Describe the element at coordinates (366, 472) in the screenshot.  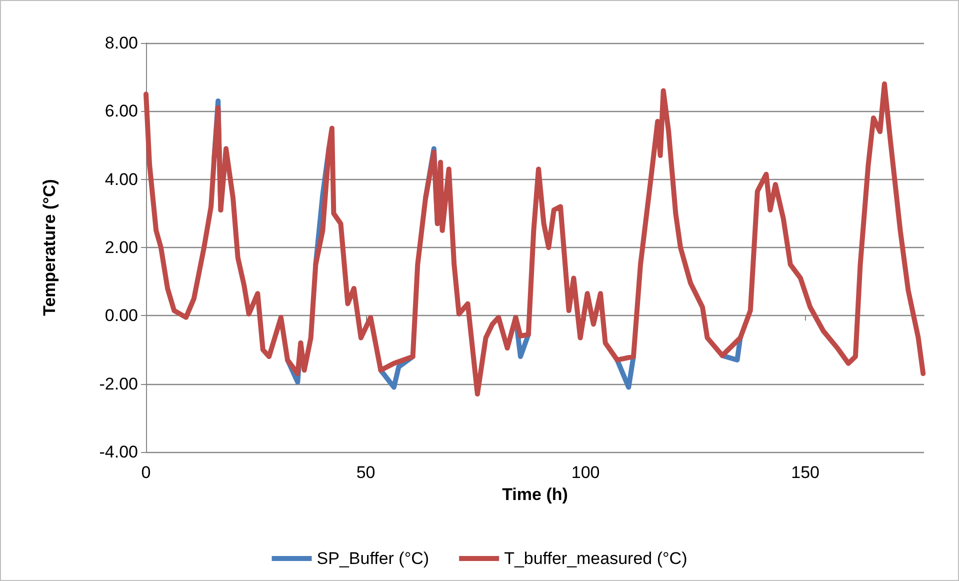
I see `x-tick-label: 50` at that location.